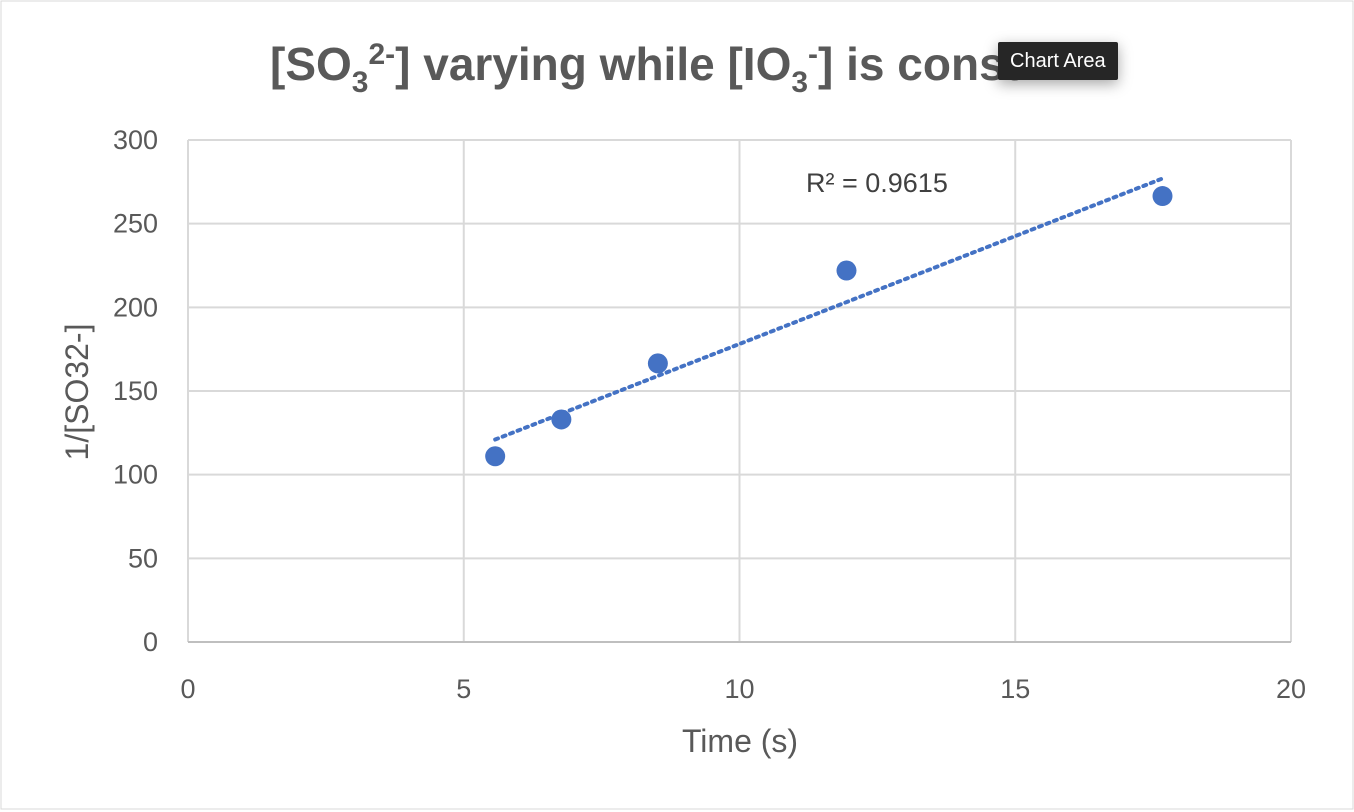  Describe the element at coordinates (645, 68) in the screenshot. I see `chart-title: [SO32-] varying while [IO3-] is const` at that location.